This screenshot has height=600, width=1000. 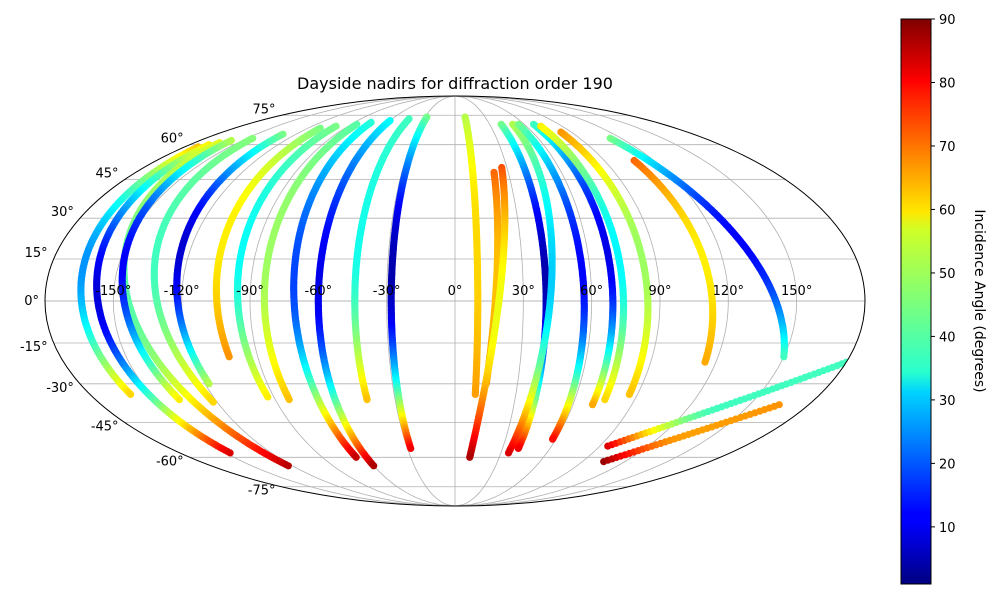 What do you see at coordinates (172, 139) in the screenshot?
I see `latitude-tick-label: 60°` at bounding box center [172, 139].